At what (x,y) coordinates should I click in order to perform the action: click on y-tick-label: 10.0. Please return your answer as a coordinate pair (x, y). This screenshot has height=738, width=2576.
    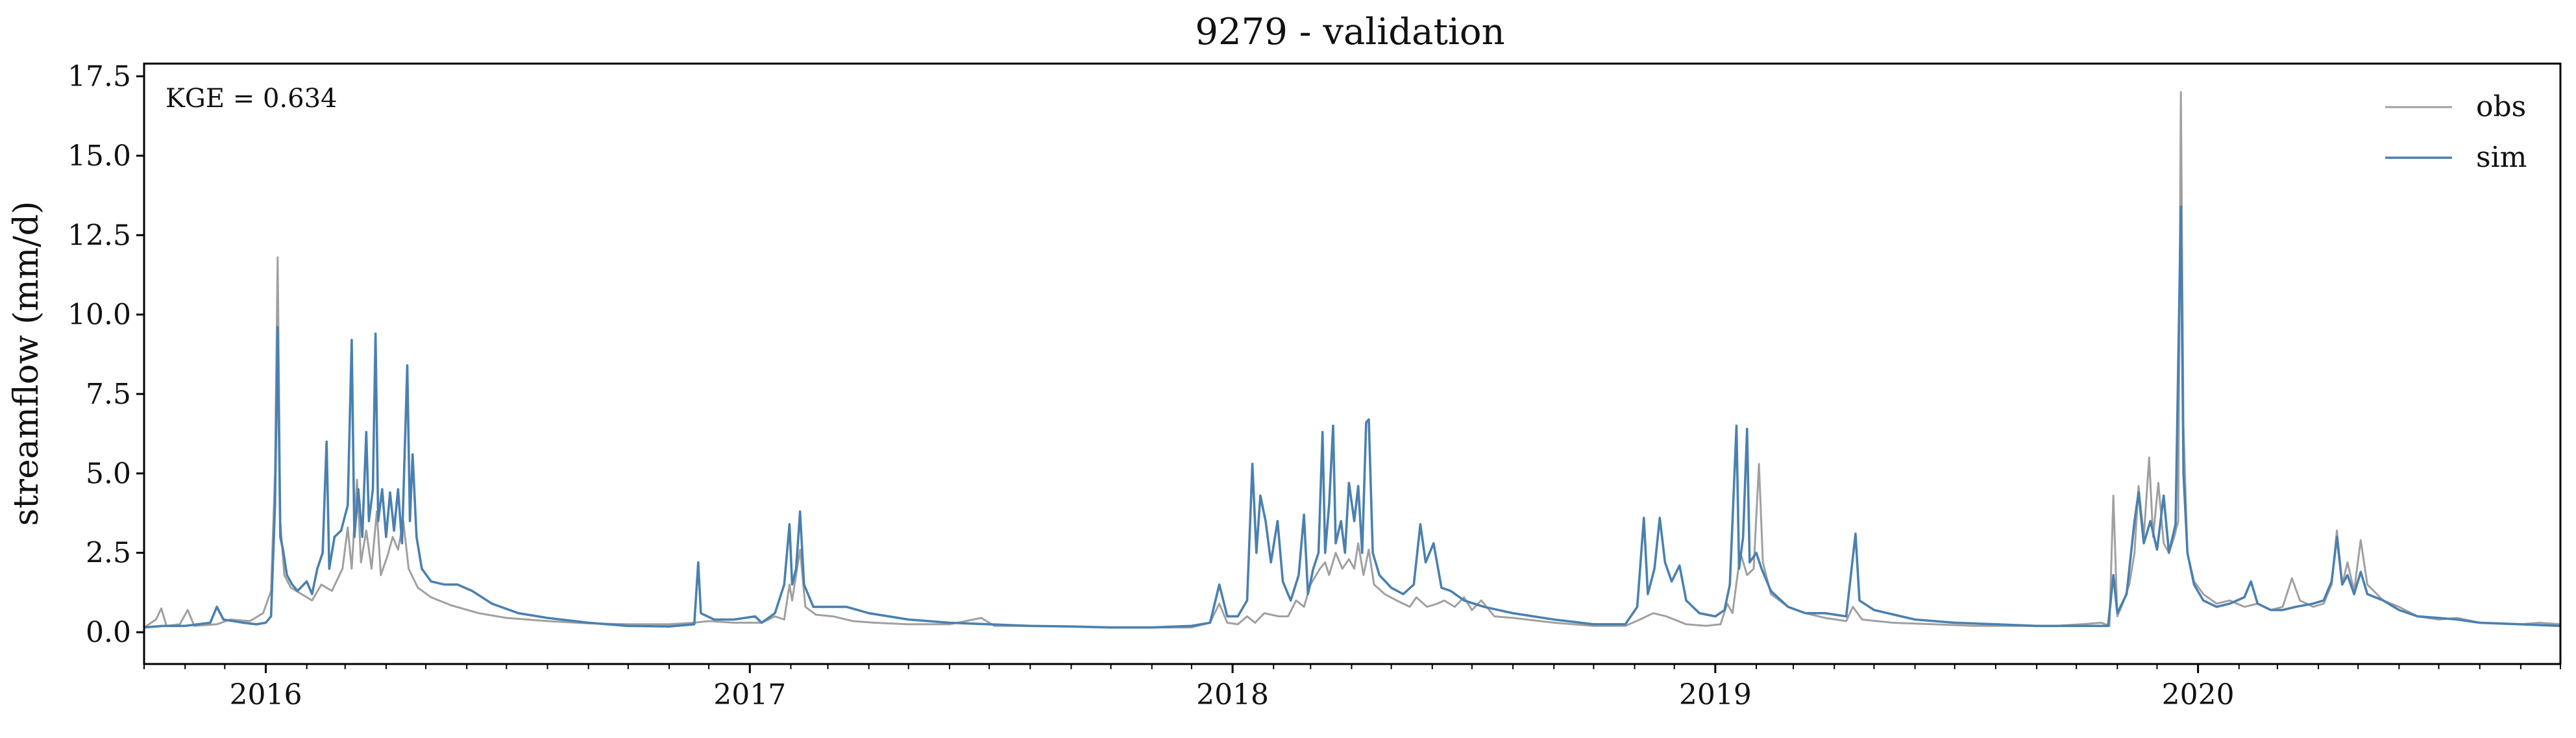
    Looking at the image, I should click on (99, 316).